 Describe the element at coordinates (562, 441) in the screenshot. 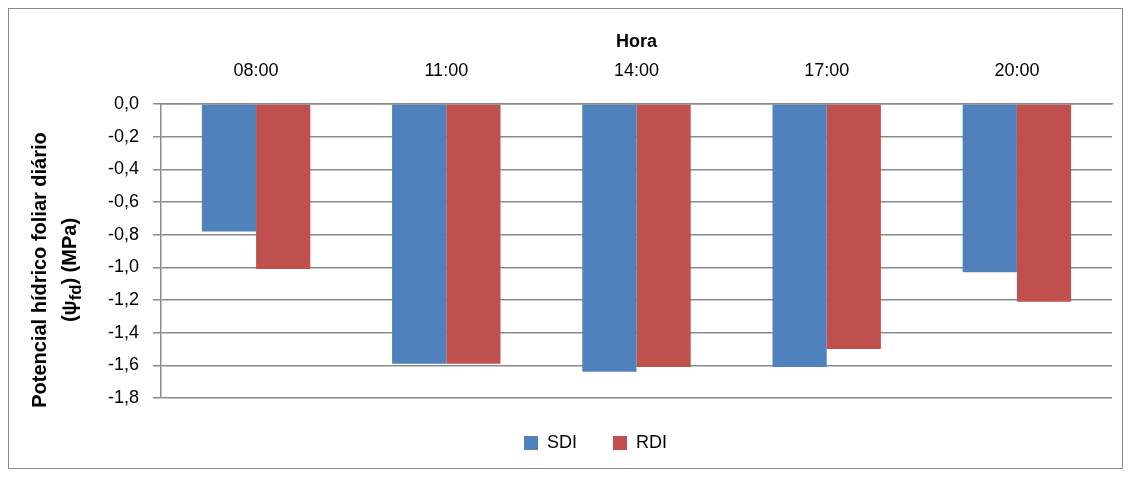

I see `legend-label: SDI` at that location.